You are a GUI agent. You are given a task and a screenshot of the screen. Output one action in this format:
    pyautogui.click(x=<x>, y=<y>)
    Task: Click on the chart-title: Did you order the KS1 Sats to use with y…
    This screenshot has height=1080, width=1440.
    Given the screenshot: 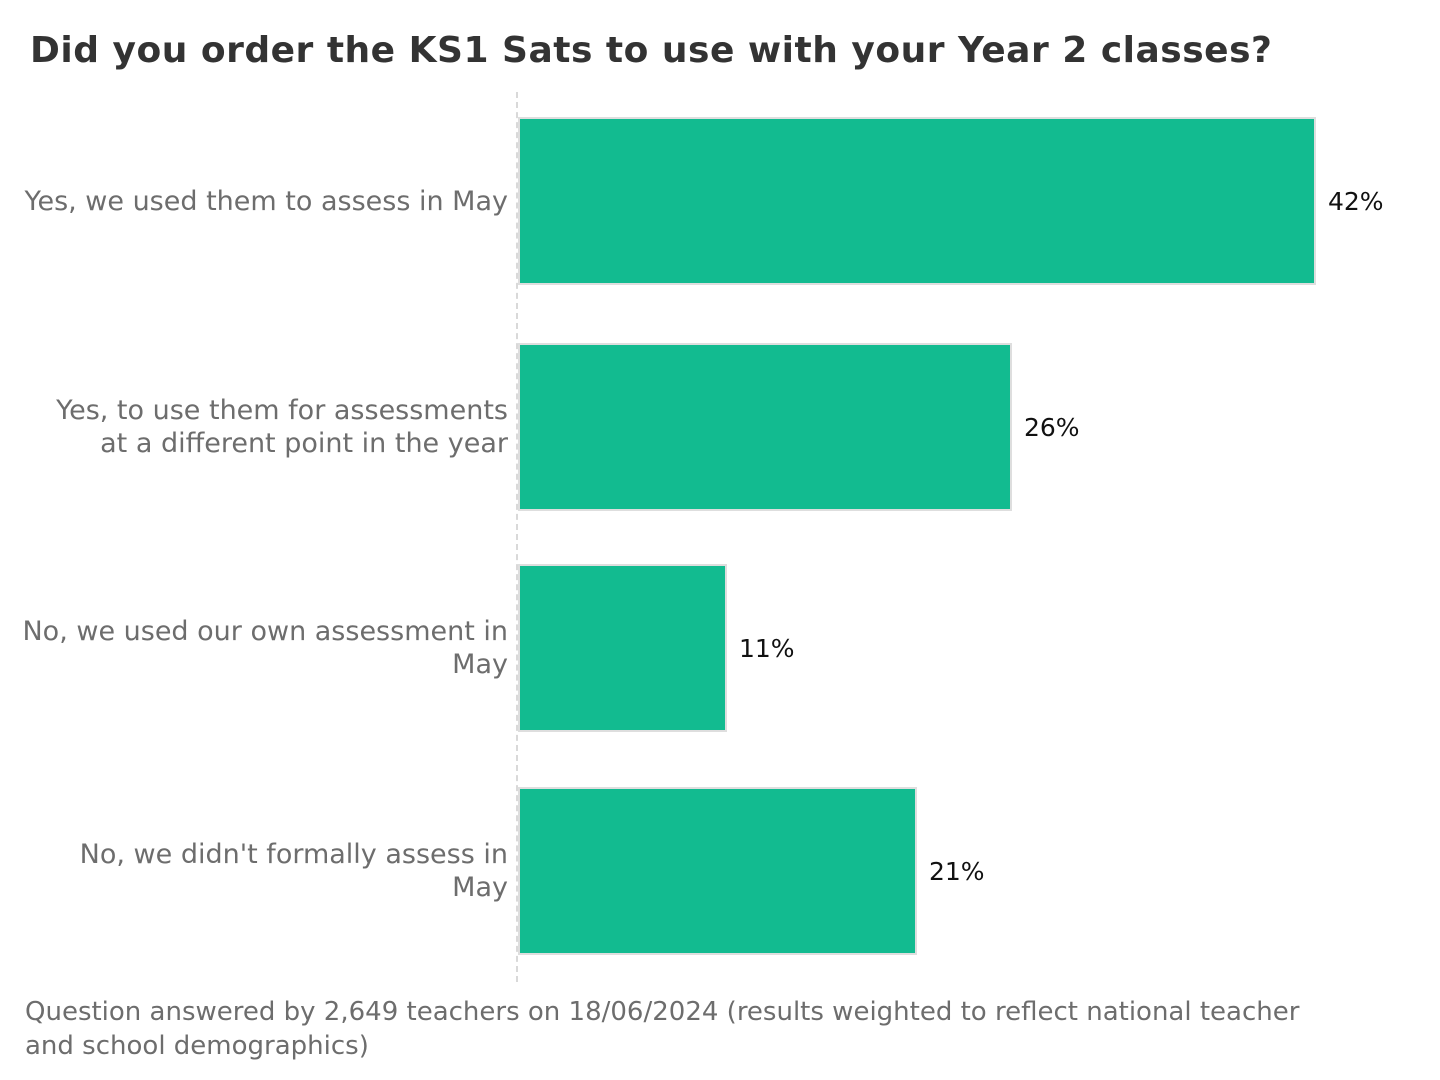 What is the action you would take?
    pyautogui.click(x=651, y=50)
    